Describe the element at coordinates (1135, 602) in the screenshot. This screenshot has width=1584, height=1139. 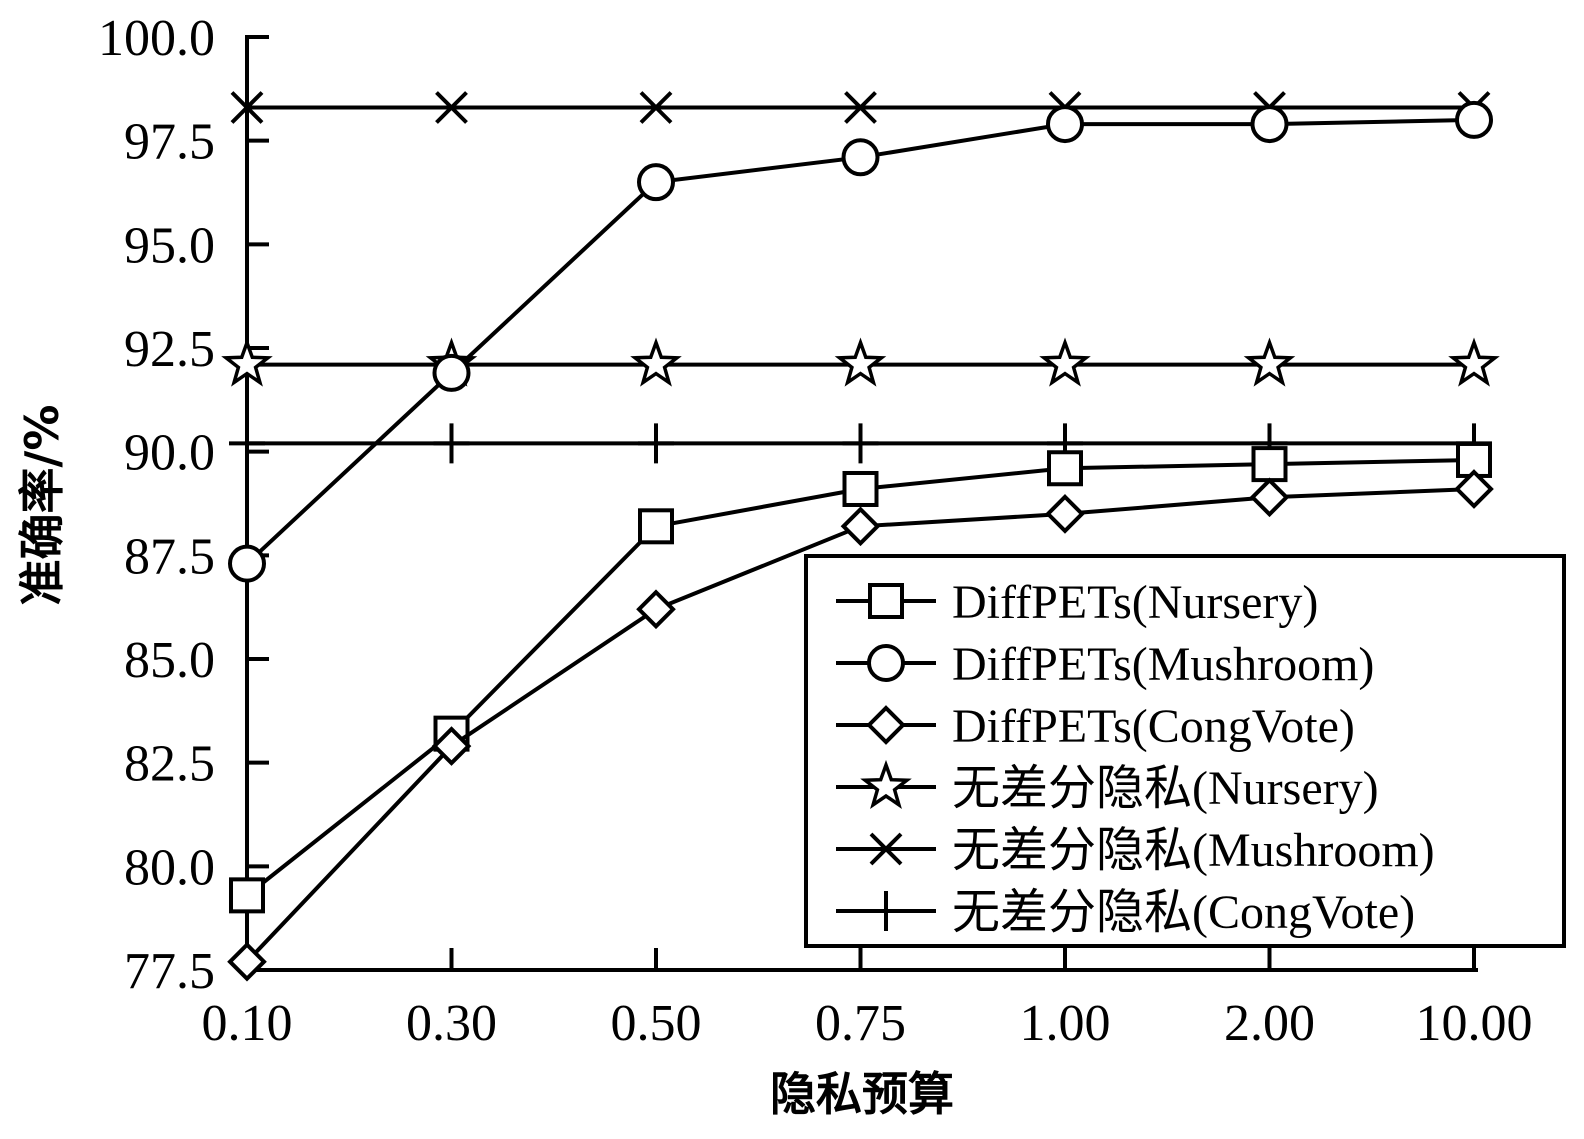
I see `legend-label: DiffPETs(Nursery)` at that location.